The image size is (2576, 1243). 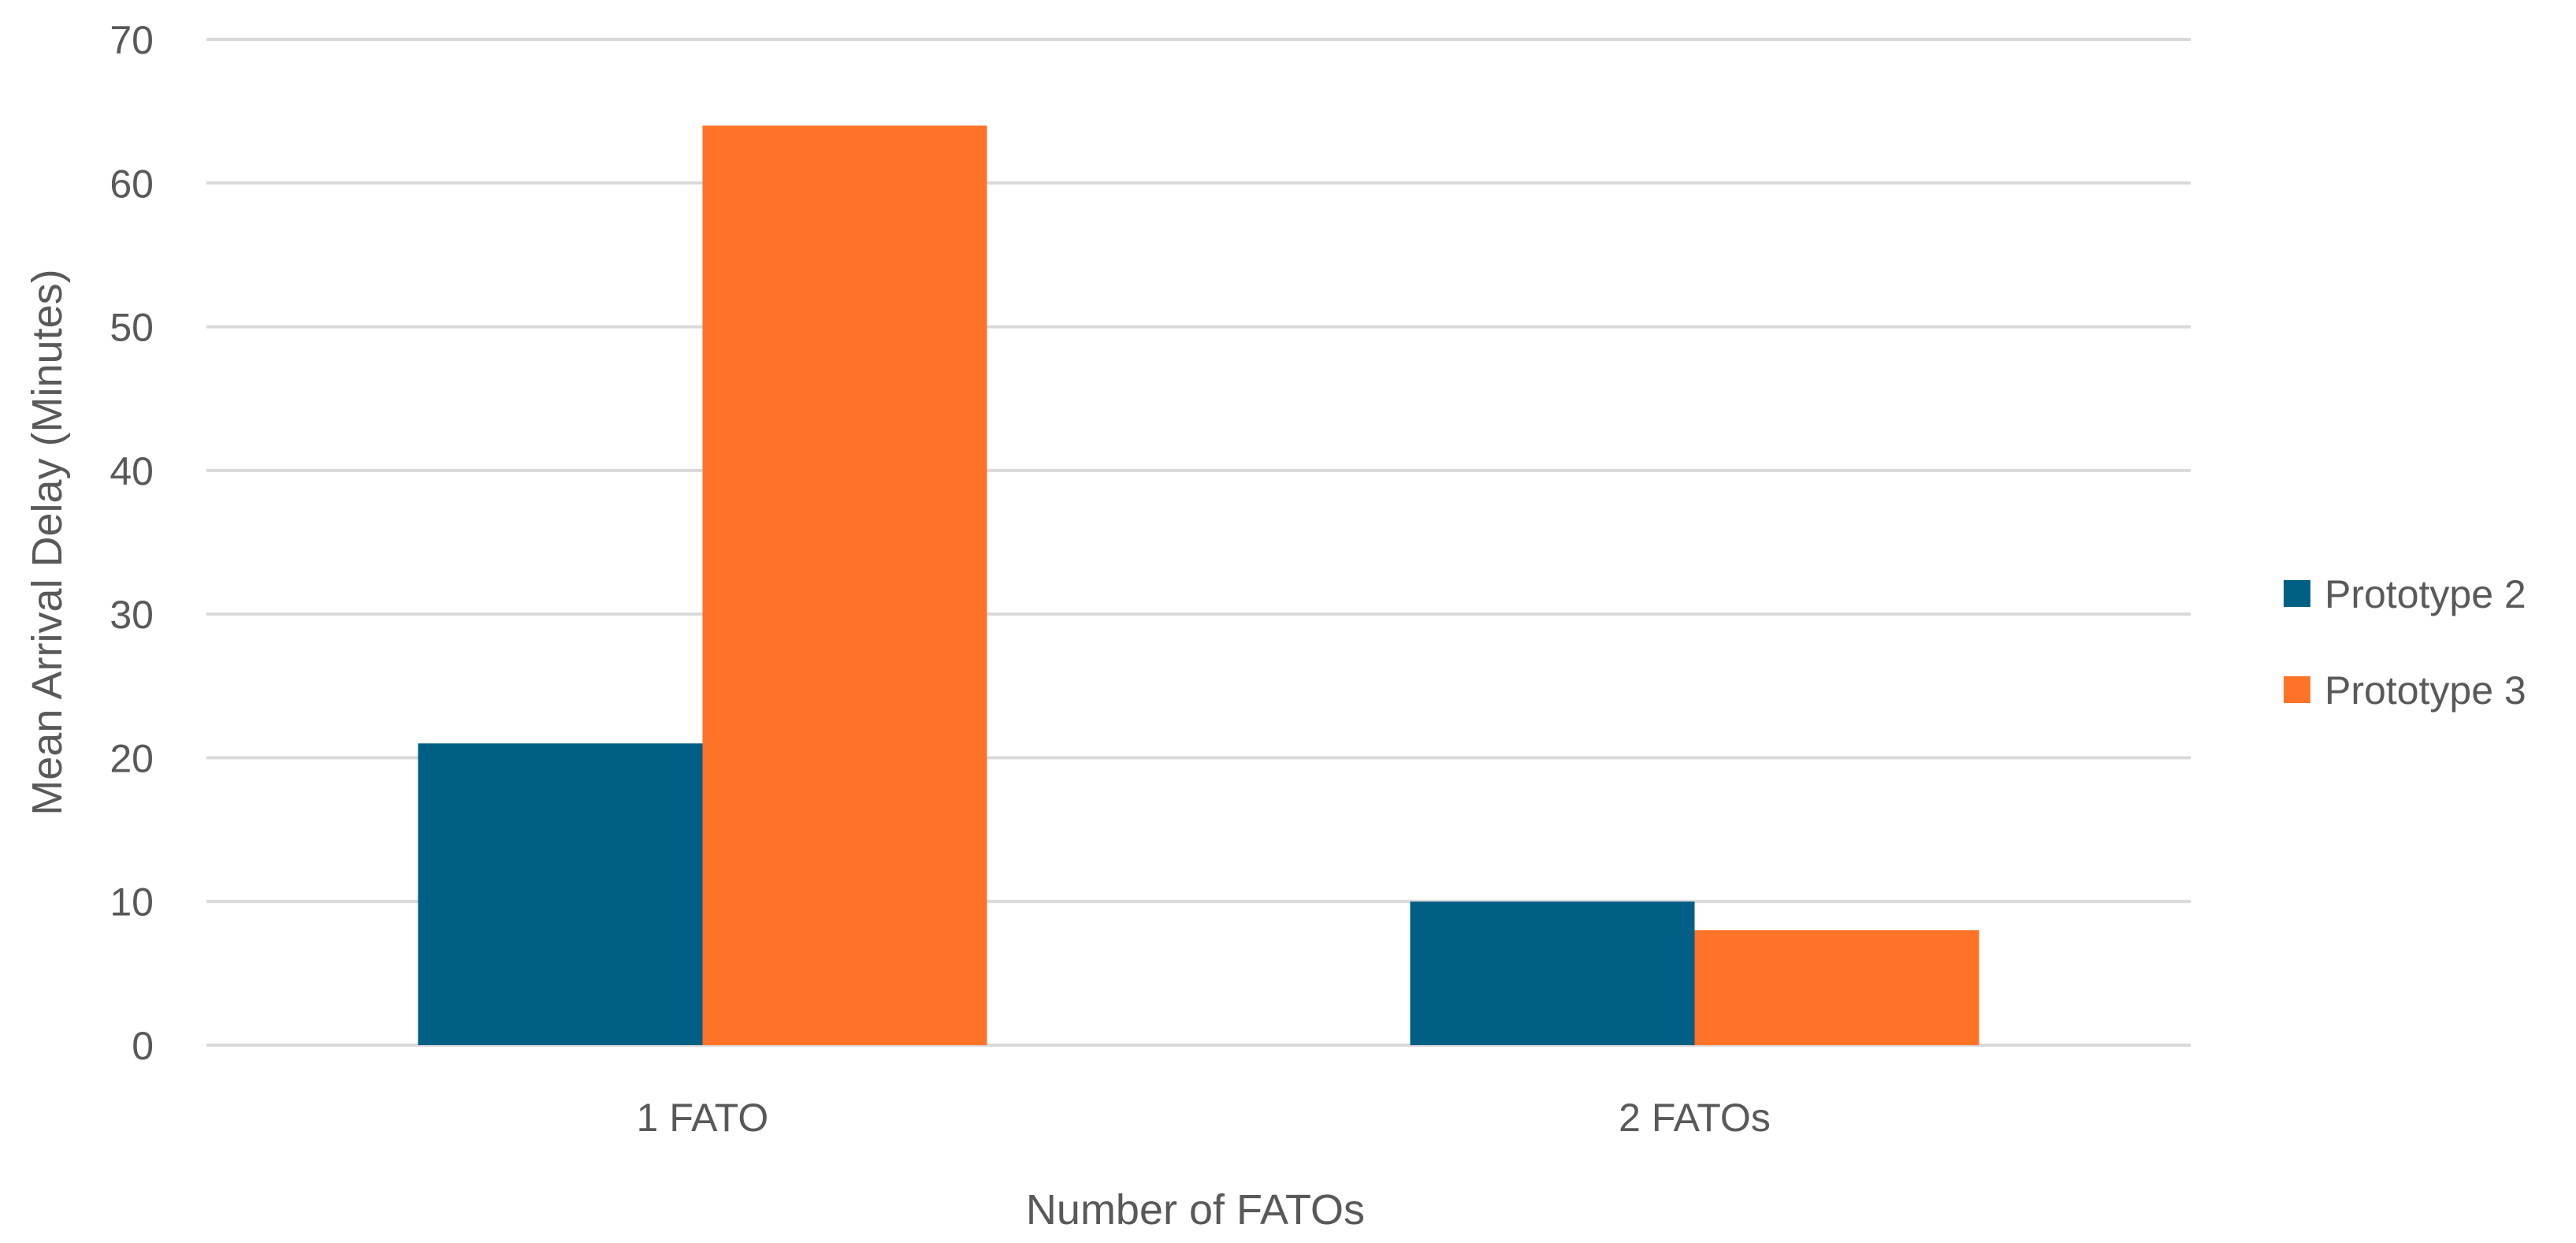 What do you see at coordinates (132, 40) in the screenshot?
I see `y-tick-label: 70` at bounding box center [132, 40].